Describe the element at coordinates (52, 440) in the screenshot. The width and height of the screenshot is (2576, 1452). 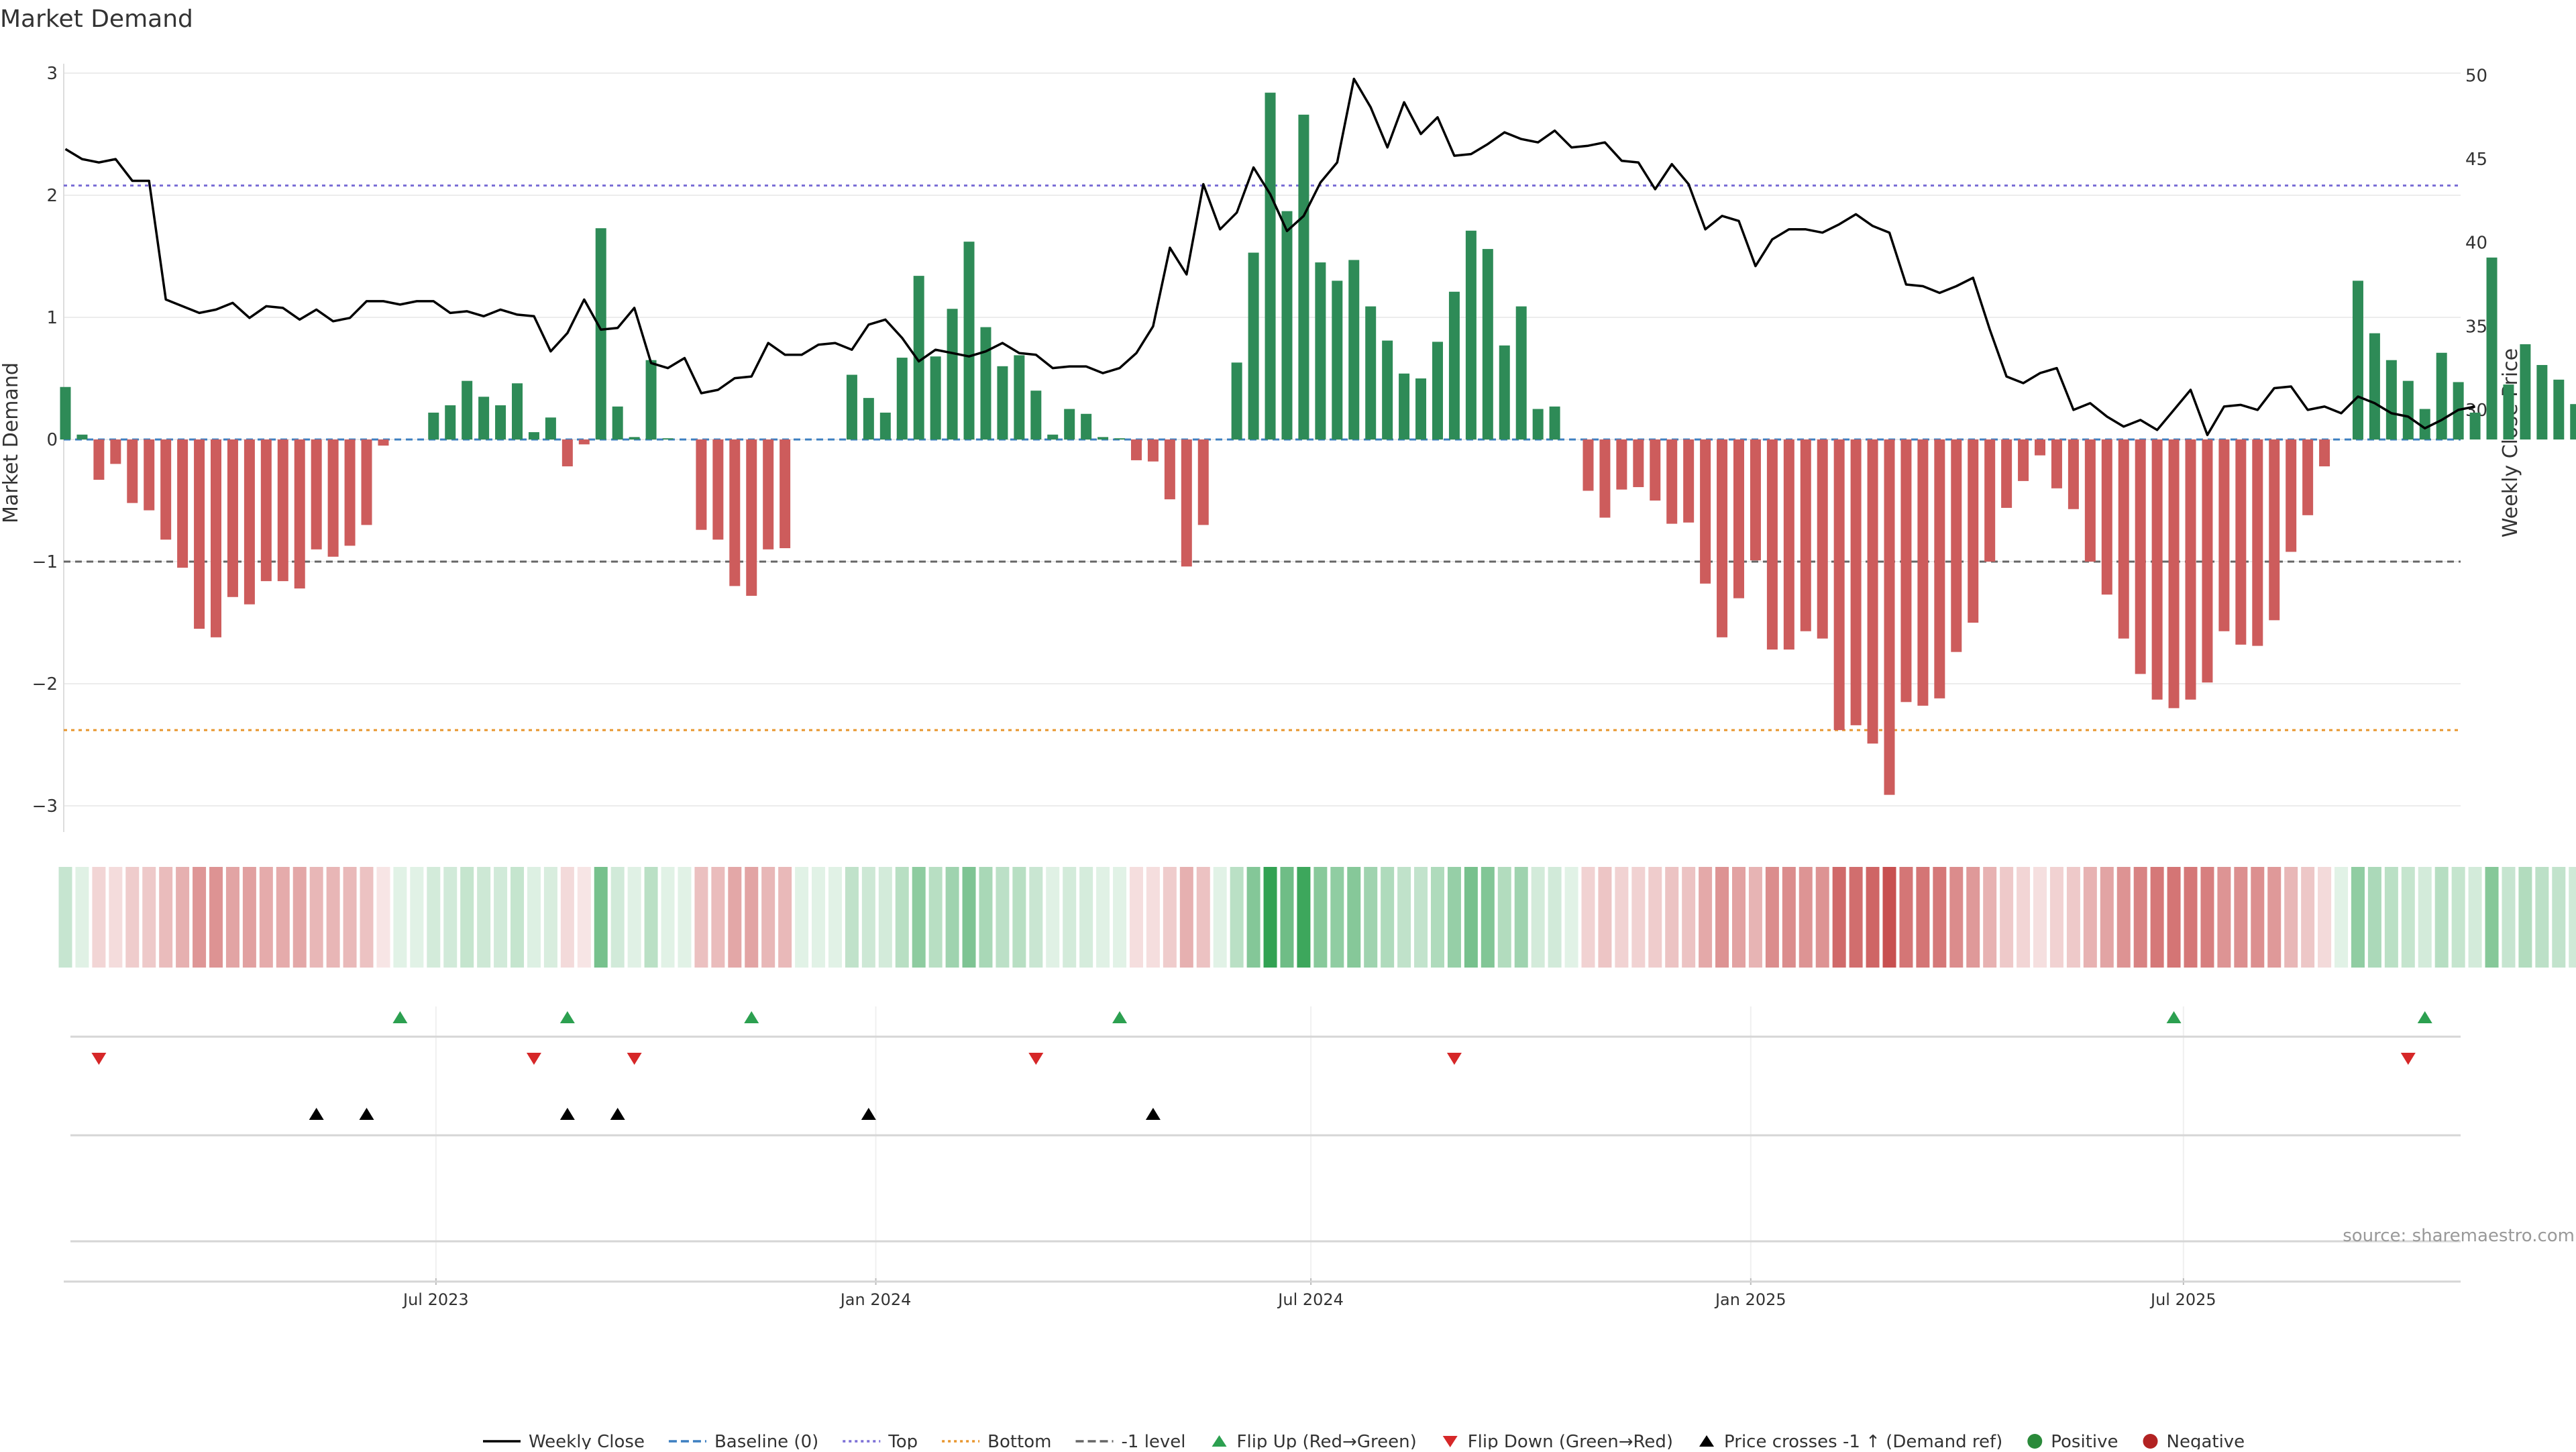
I see `y-tick-label: 0` at that location.